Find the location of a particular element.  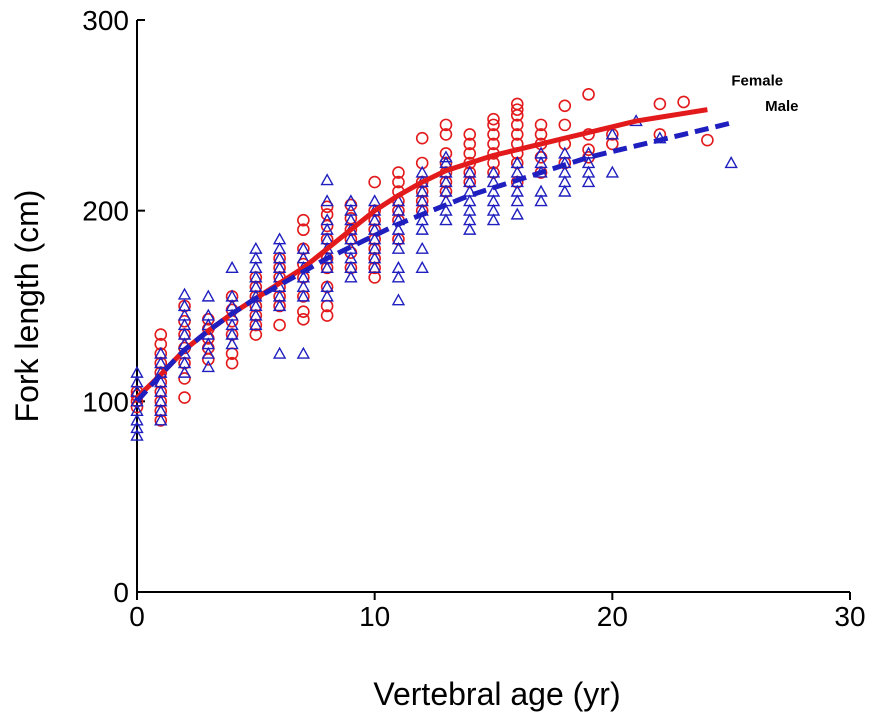

x-tick-label: 0 is located at coordinates (137, 616).